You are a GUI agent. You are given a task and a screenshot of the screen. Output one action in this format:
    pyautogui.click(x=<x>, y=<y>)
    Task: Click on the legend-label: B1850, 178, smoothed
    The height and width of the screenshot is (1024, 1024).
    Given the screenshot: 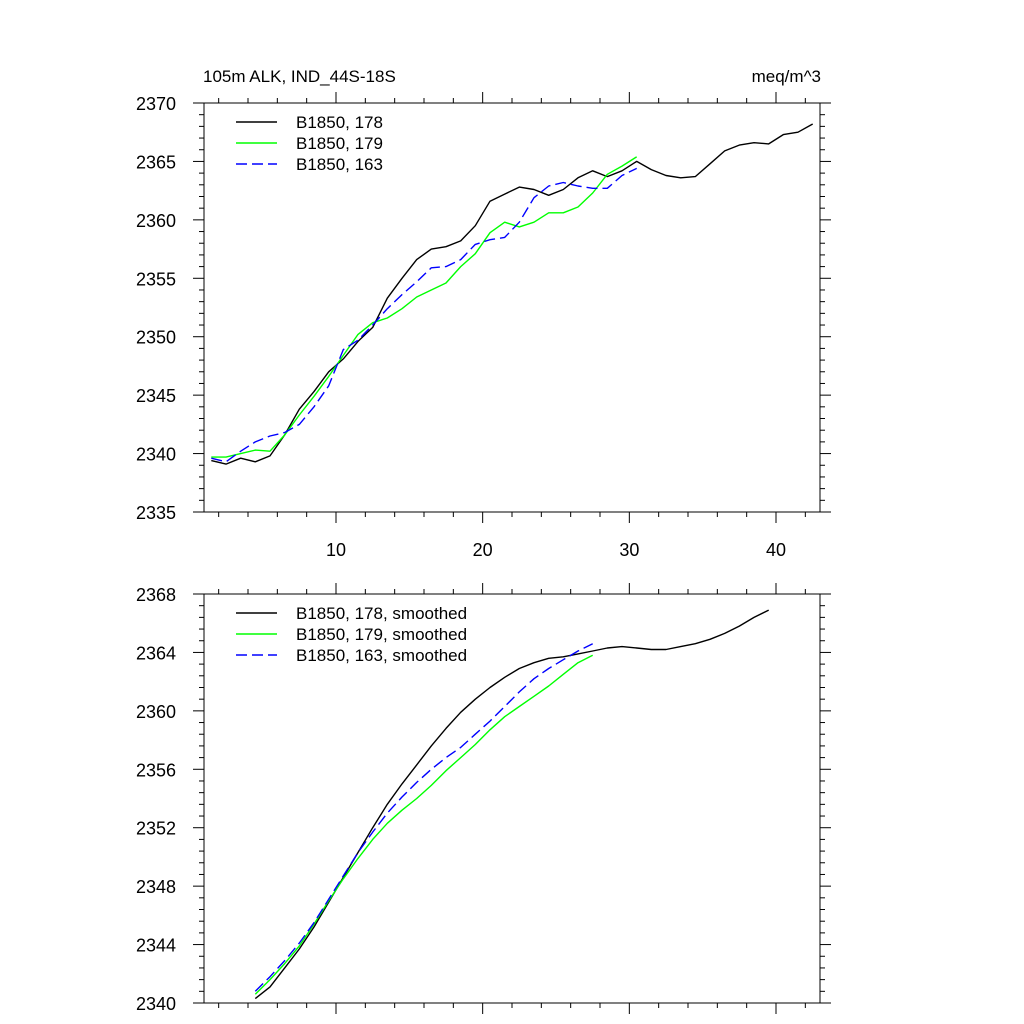 What is the action you would take?
    pyautogui.click(x=381, y=613)
    